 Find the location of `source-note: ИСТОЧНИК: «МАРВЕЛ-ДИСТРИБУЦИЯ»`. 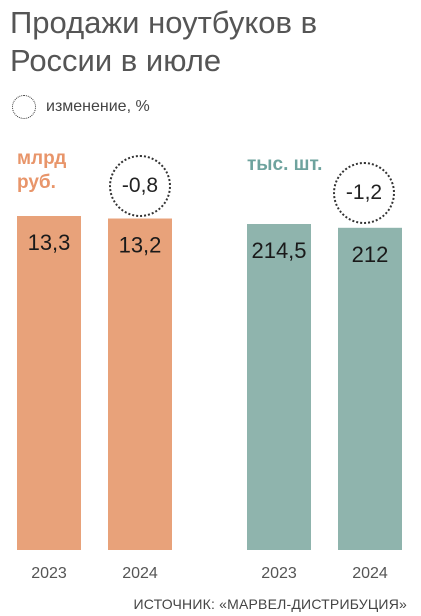

source-note: ИСТОЧНИК: «МАРВЕЛ-ДИСТРИБУЦИЯ» is located at coordinates (270, 604).